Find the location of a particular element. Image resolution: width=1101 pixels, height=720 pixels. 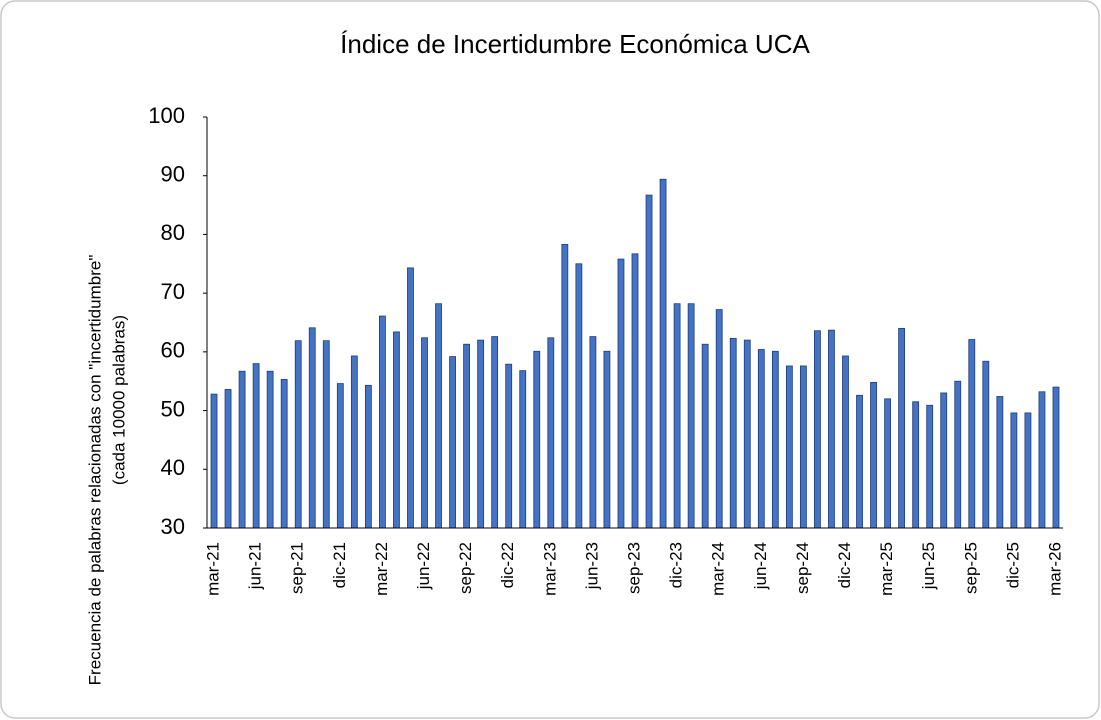

y-tick-label: 80 is located at coordinates (173, 232).